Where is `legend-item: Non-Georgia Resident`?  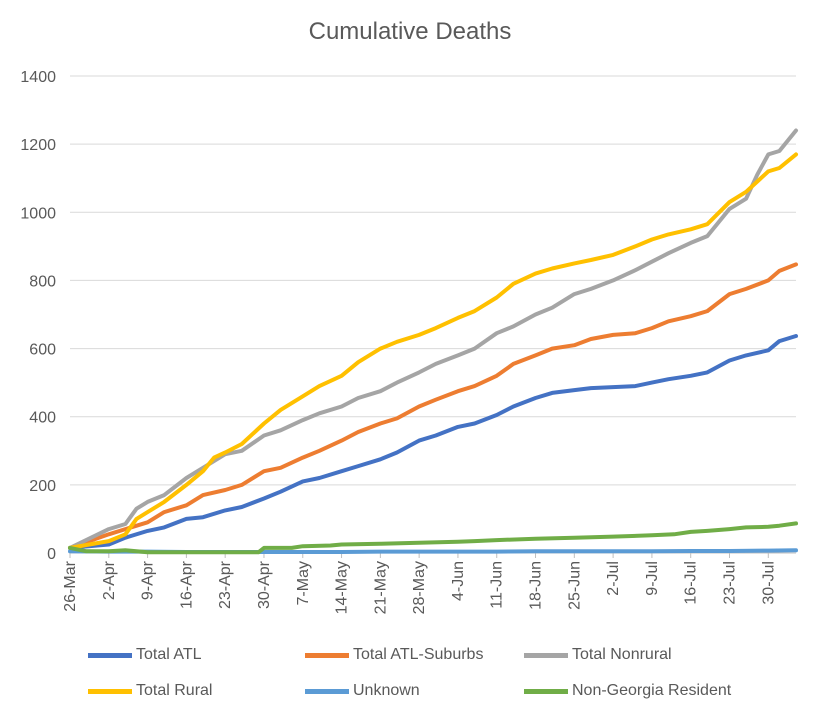
legend-item: Non-Georgia Resident is located at coordinates (627, 691).